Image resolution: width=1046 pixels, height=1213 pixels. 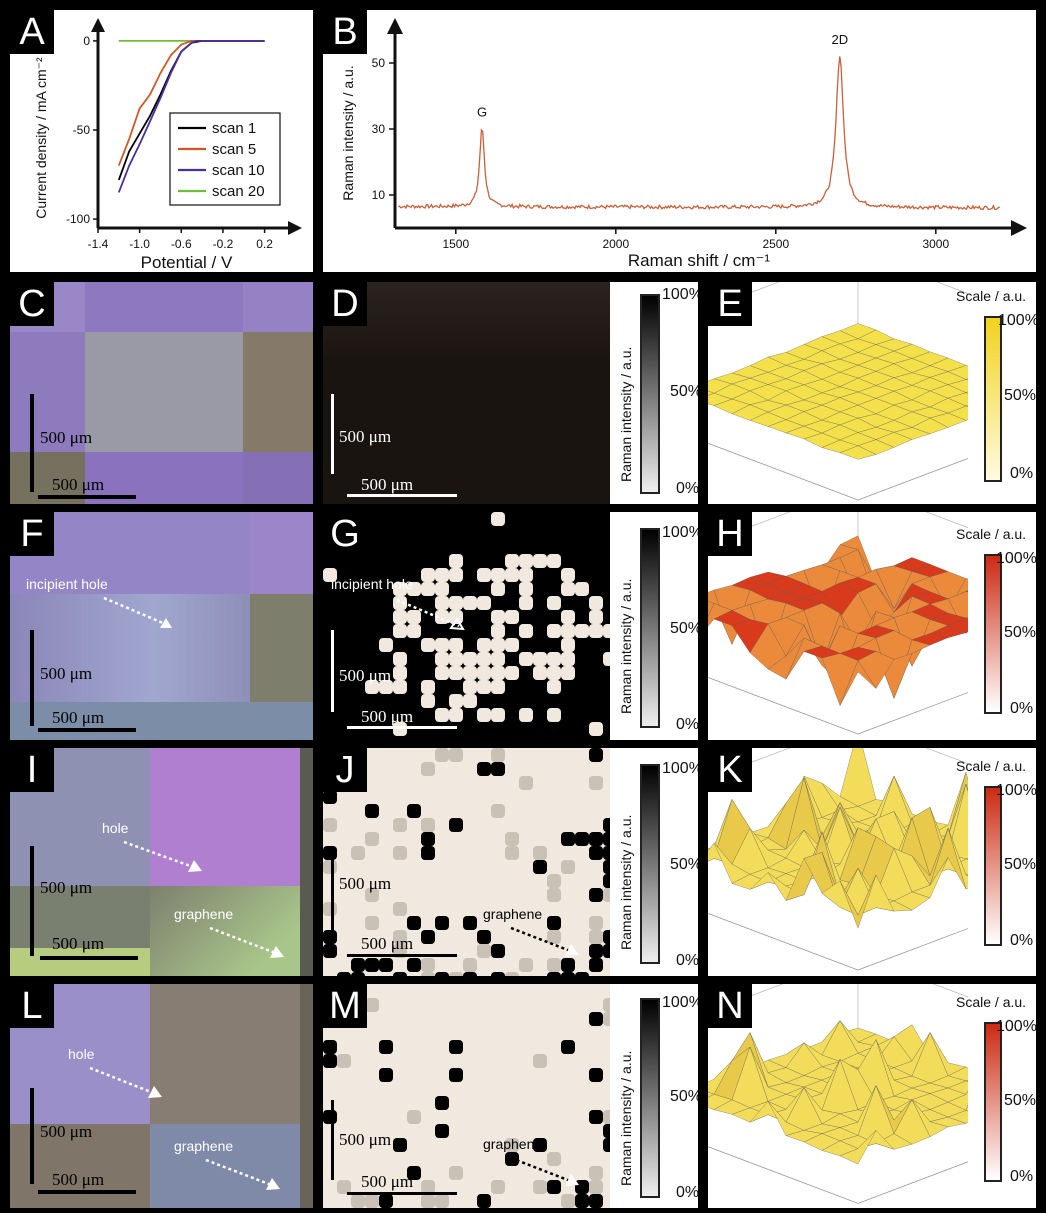 I want to click on x-tick-label: 2500, so click(x=775, y=244).